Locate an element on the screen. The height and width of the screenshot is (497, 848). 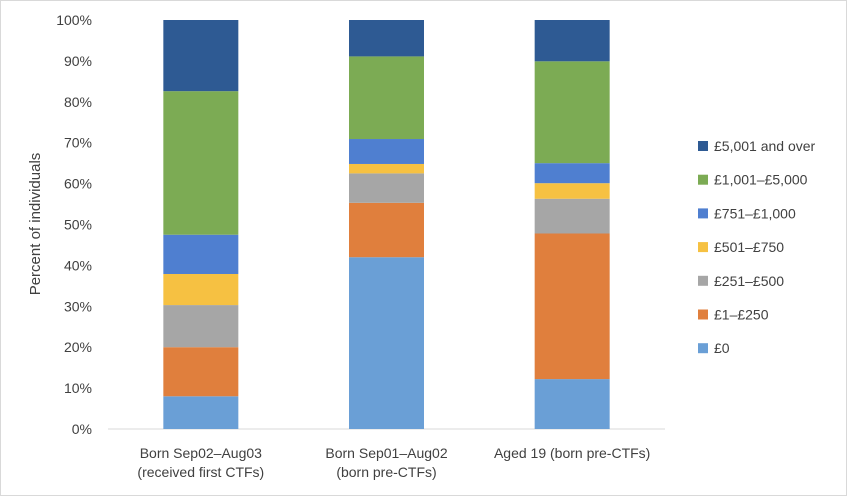
y-tick-labels: 0% 10% 20% 30% 40% 50% 60% 70% 80% 90% 100% is located at coordinates (74, 224).